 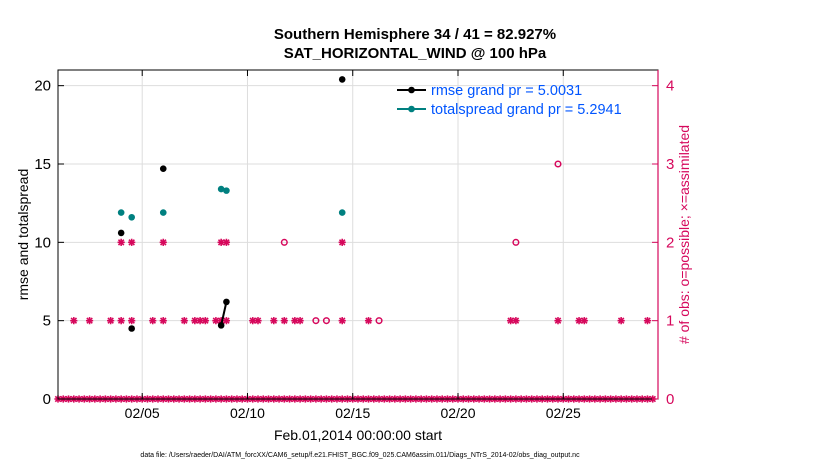 I want to click on chart-title-line1: Southern Hemisphere 34 / 41 = 82.927%, so click(x=415, y=34).